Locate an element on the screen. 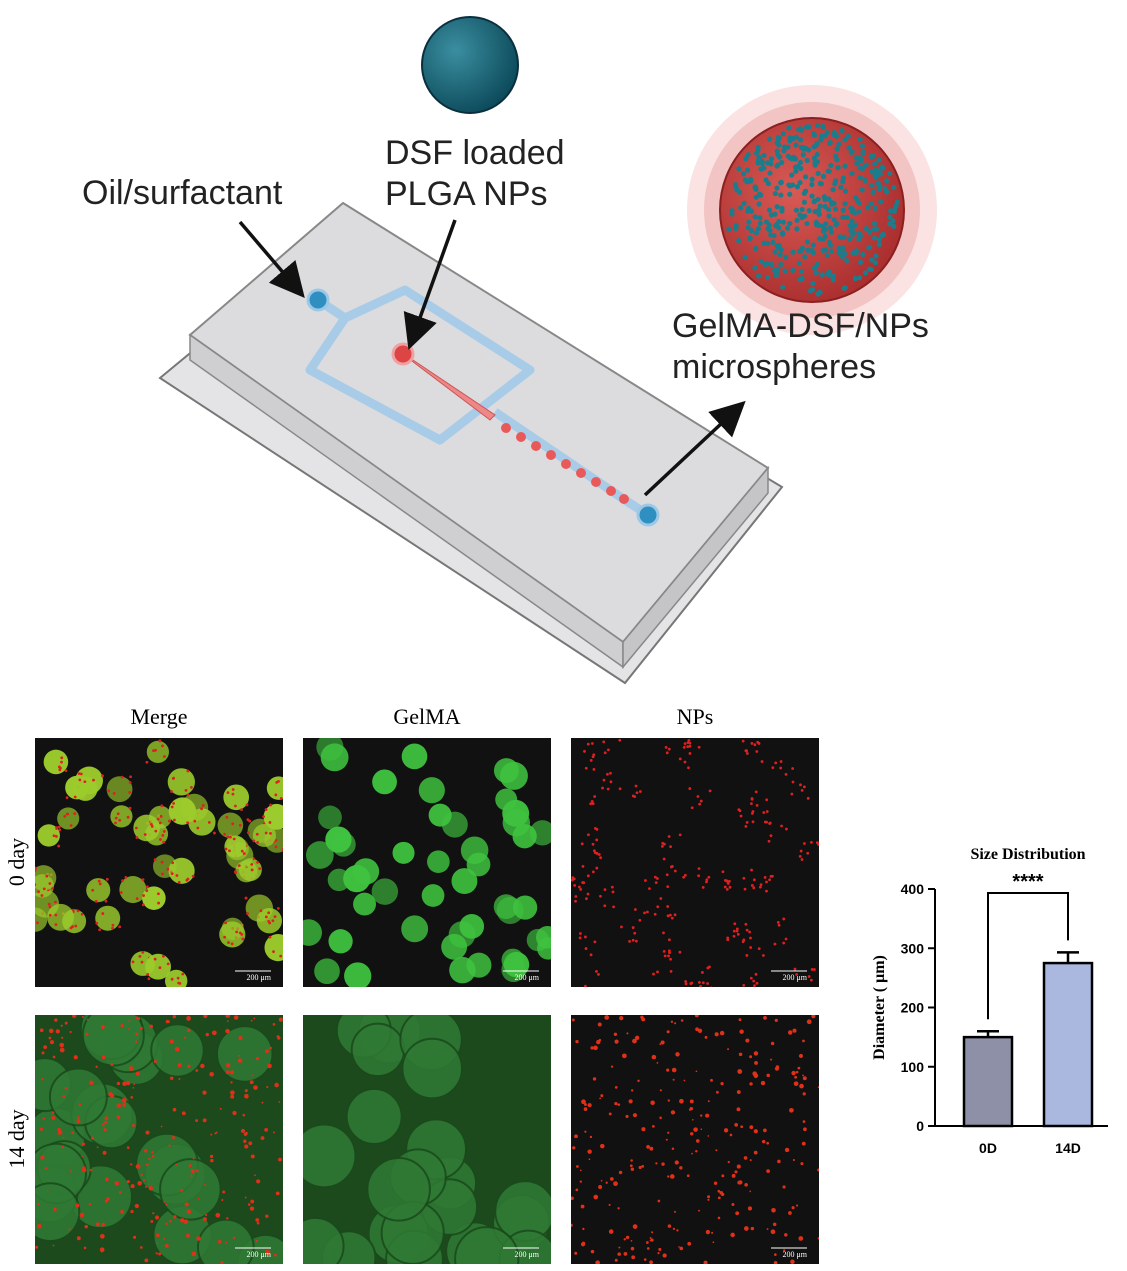  micrograph: 200 μm is located at coordinates (427, 1139).